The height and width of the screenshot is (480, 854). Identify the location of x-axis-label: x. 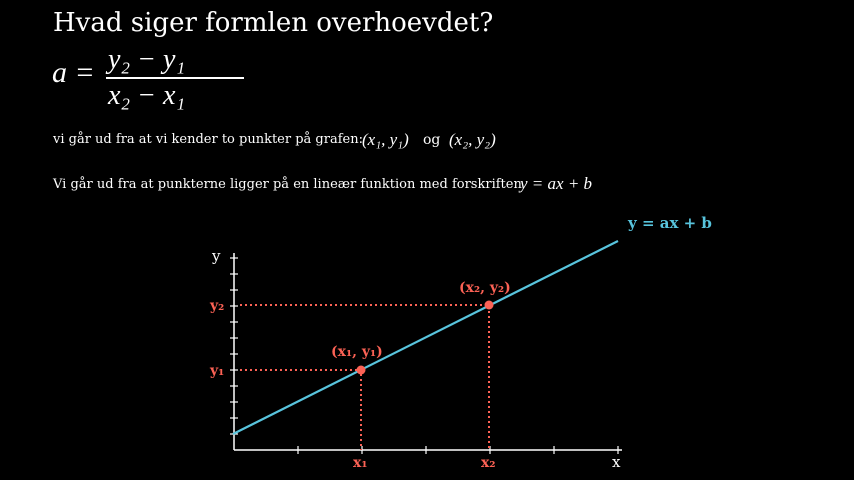
(616, 462).